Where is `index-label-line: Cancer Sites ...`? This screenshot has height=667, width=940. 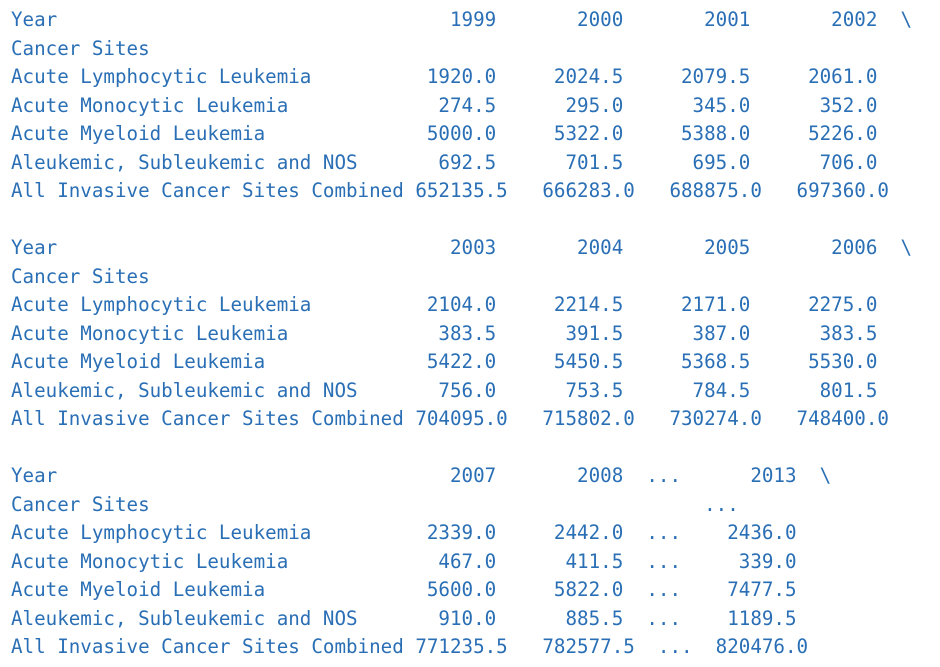
index-label-line: Cancer Sites ... is located at coordinates (375, 504).